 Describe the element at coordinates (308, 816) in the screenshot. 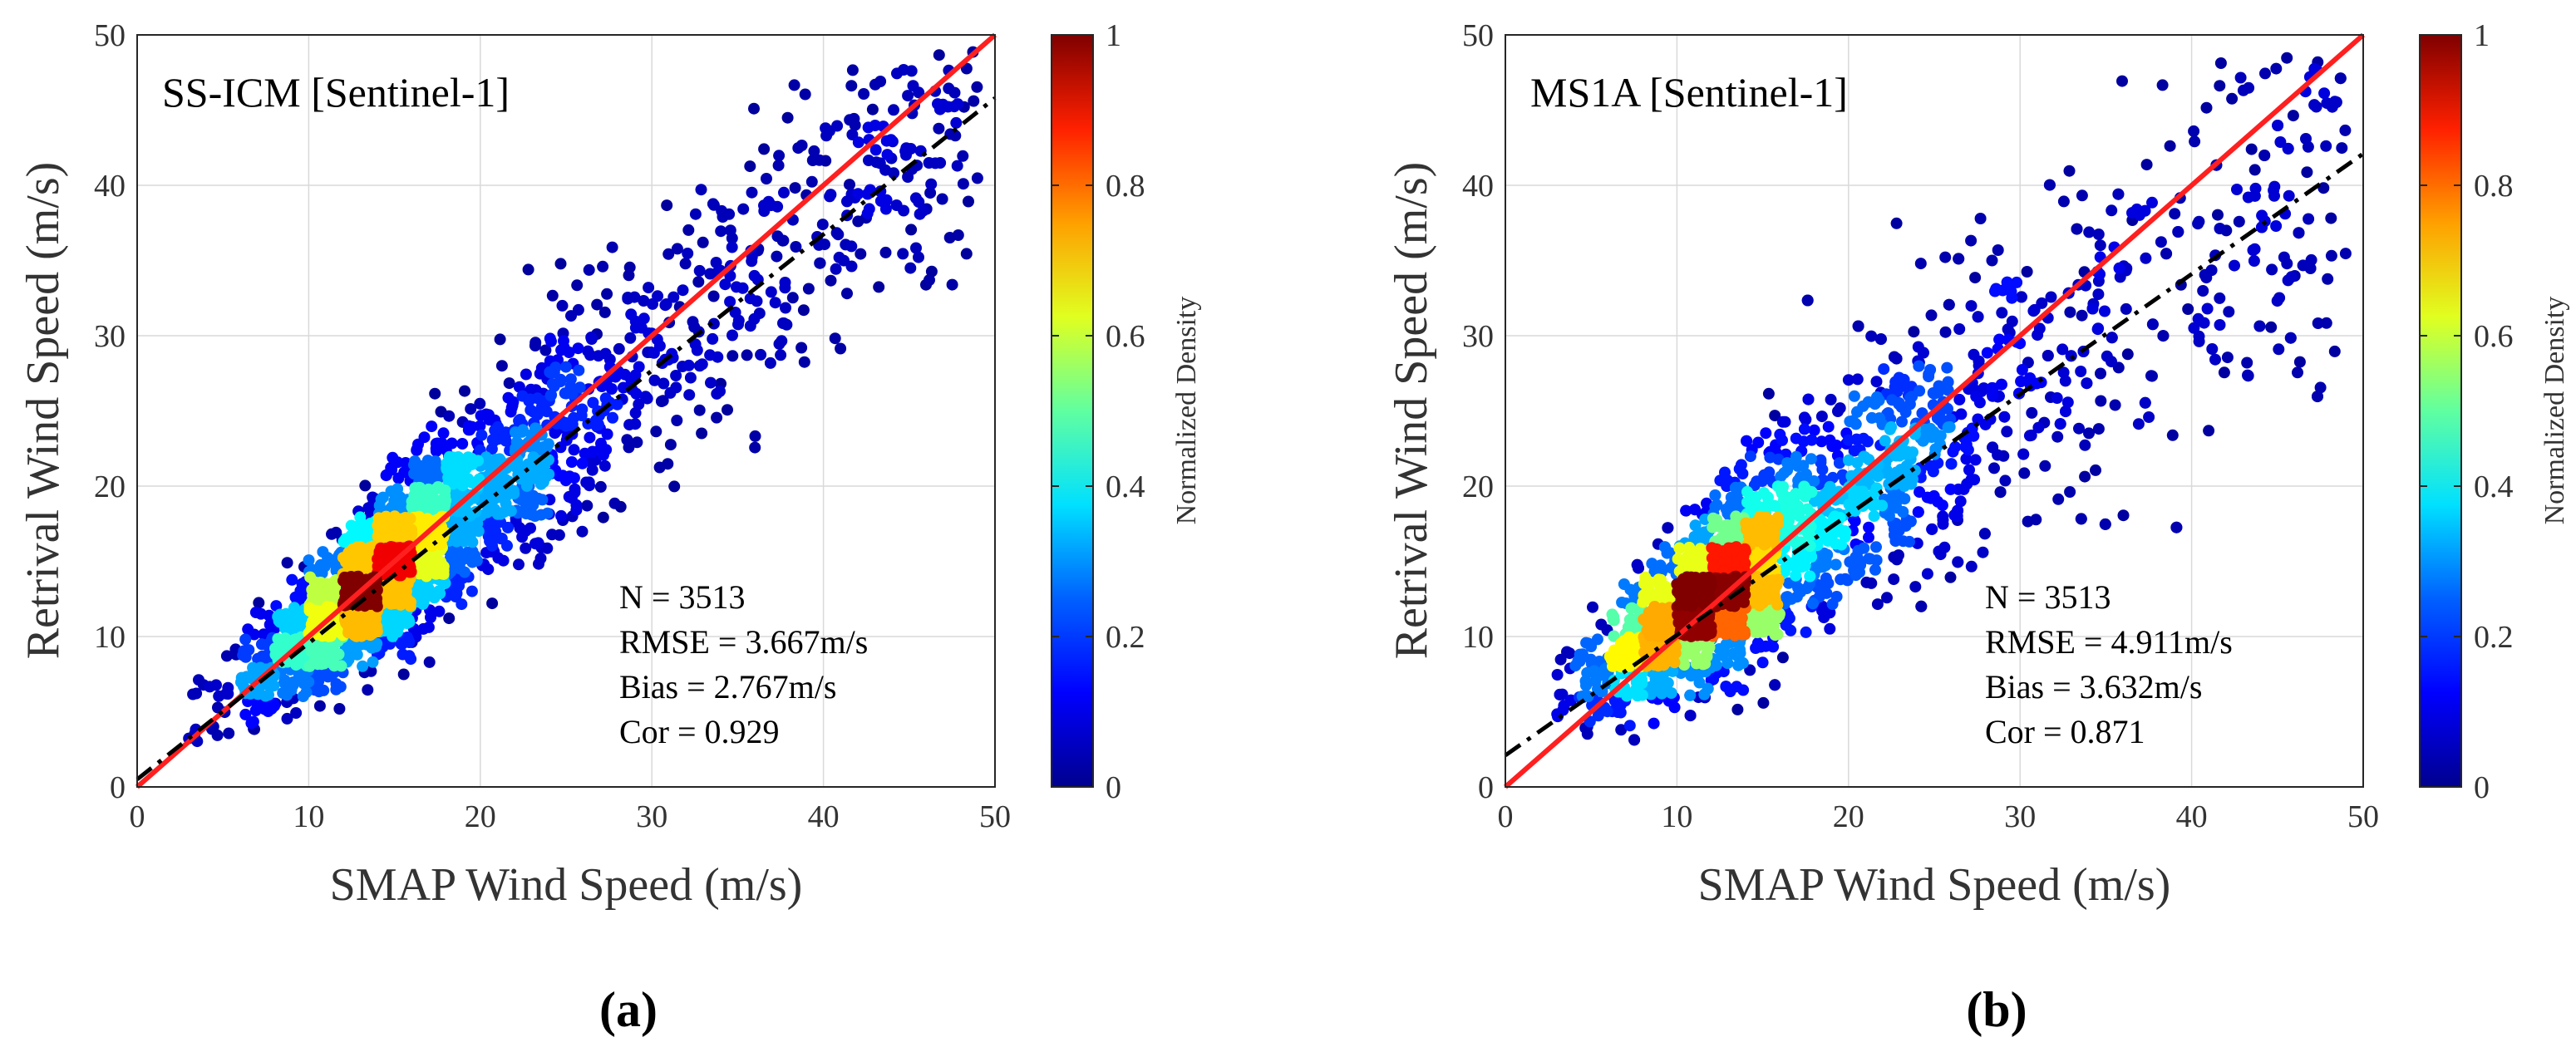

I see `x-tick-label: 10` at that location.